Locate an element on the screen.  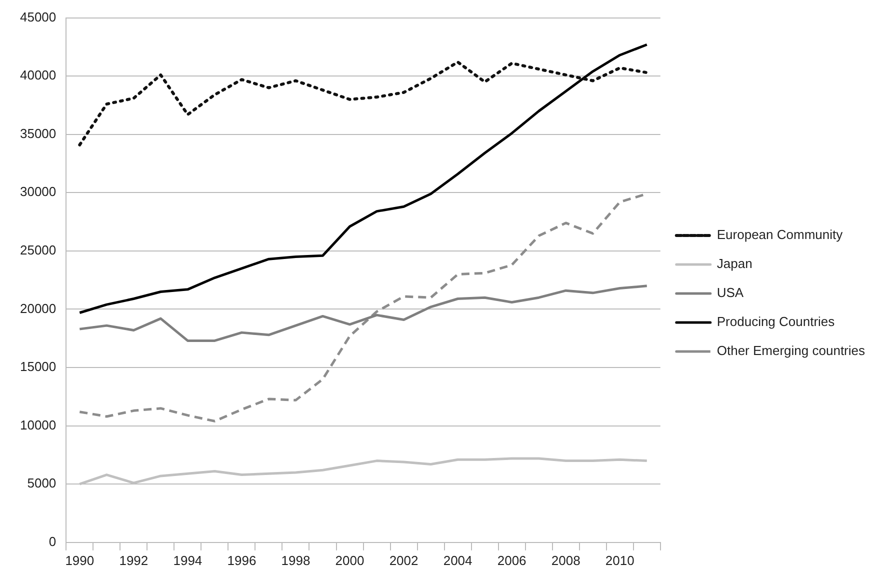
y-tick-label: 30000 is located at coordinates (38, 192).